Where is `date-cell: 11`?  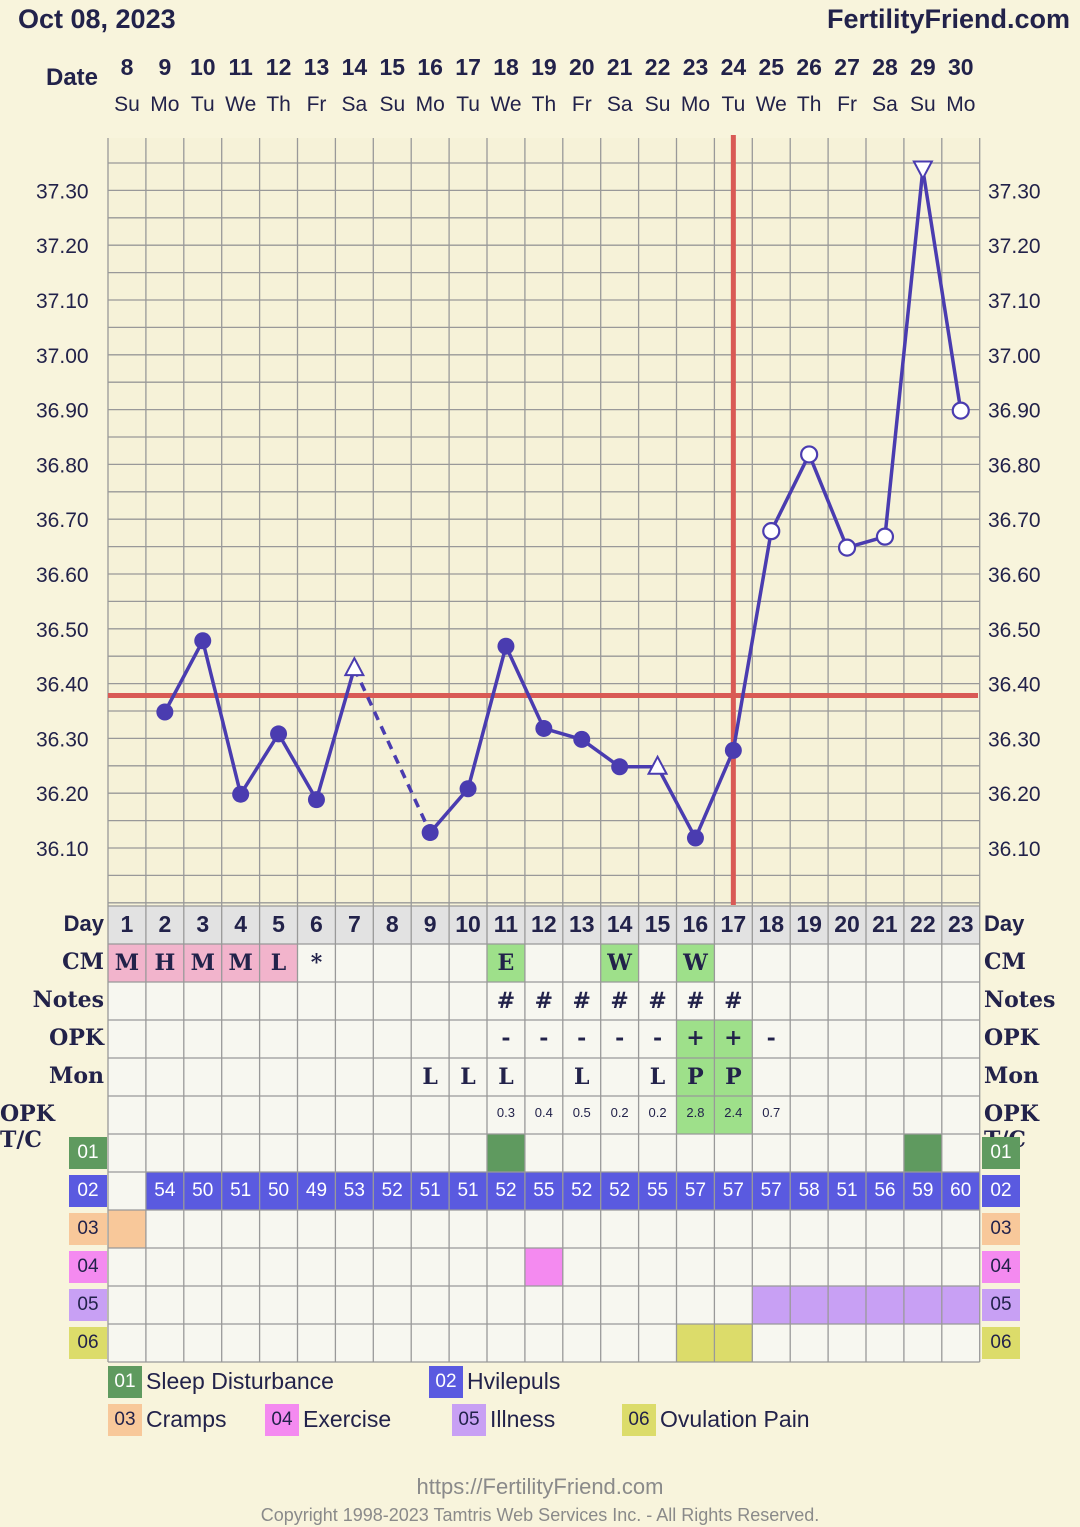 date-cell: 11 is located at coordinates (240, 67).